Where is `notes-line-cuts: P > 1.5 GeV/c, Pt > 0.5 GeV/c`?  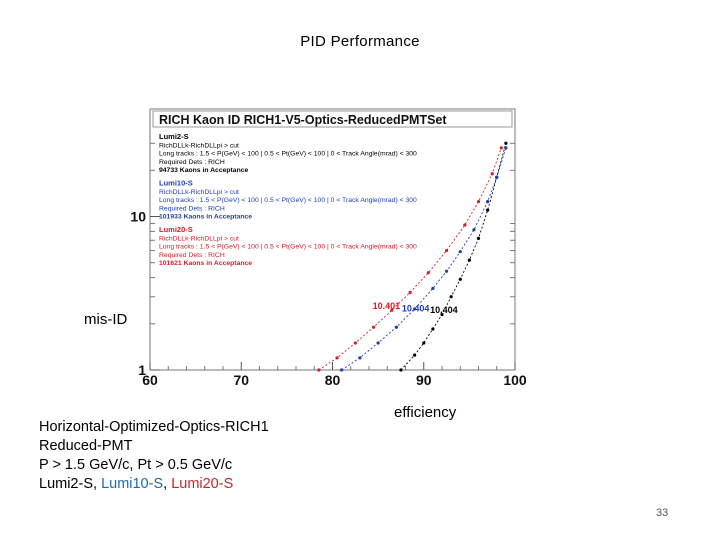 notes-line-cuts: P > 1.5 GeV/c, Pt > 0.5 GeV/c is located at coordinates (136, 465).